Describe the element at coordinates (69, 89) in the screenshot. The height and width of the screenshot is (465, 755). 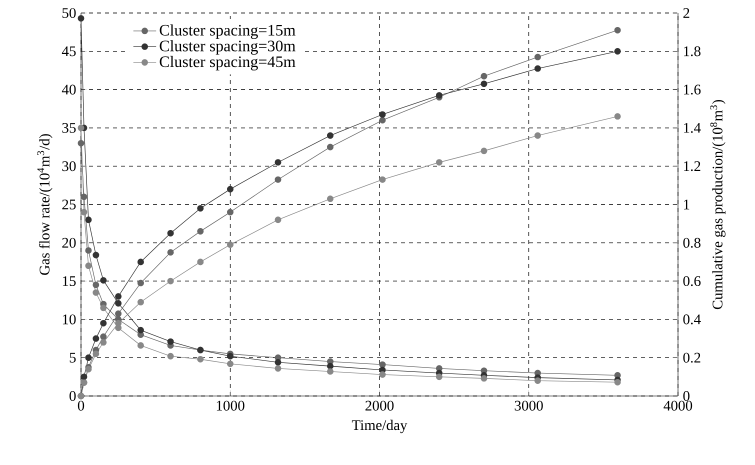
I see `y-tick-label: 40` at that location.